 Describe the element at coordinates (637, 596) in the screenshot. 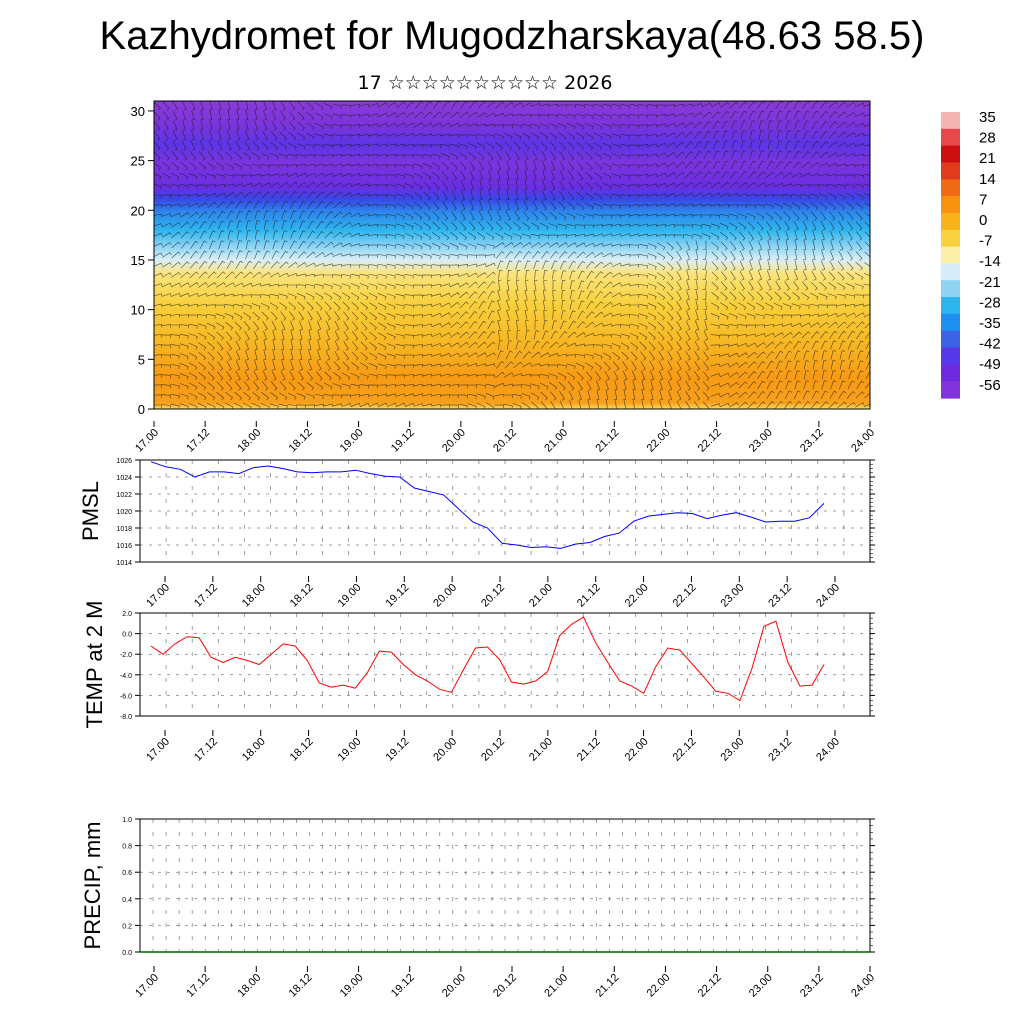

I see `pmsl-xtick-label: 22.00` at that location.